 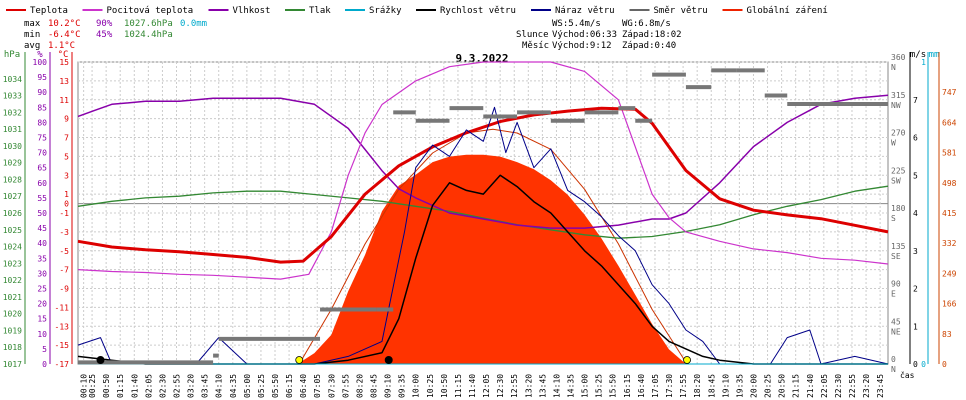 I want to click on x-tick-label-37: 15:25, so click(x=599, y=386).